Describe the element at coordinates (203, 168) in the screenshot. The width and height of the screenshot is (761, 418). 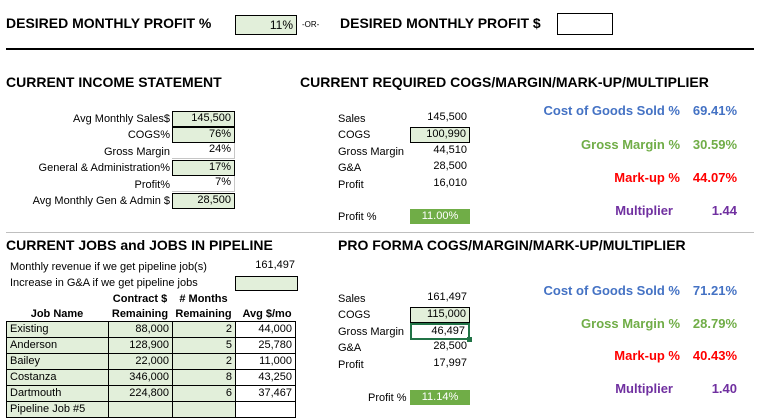
I see `ga-pct-input: 17%` at that location.